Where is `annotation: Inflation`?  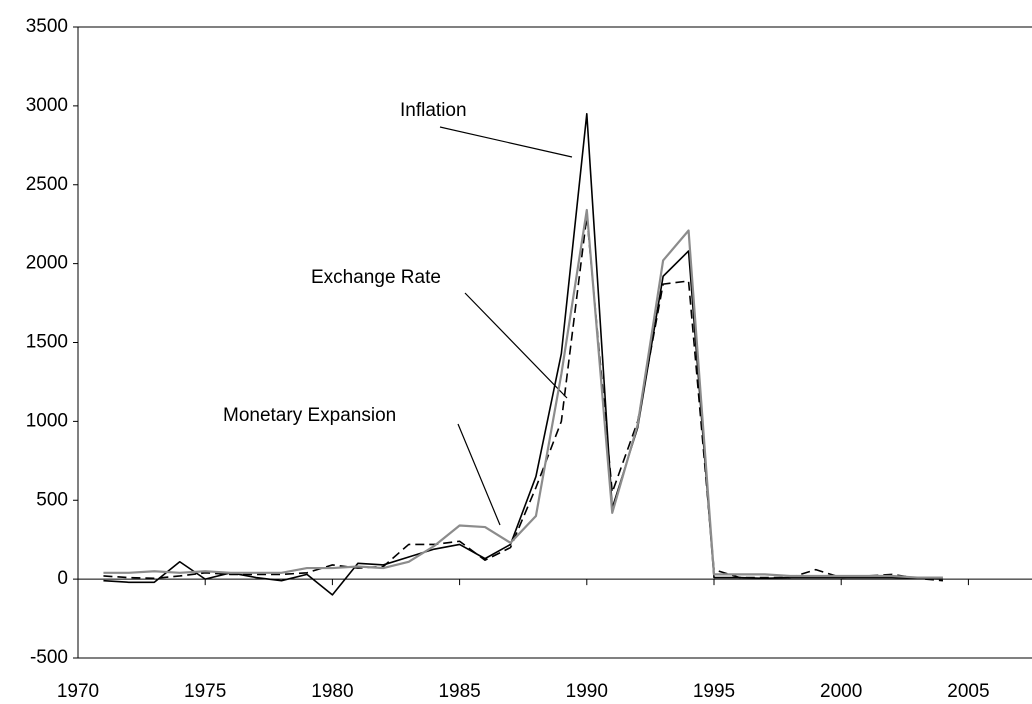 annotation: Inflation is located at coordinates (433, 110).